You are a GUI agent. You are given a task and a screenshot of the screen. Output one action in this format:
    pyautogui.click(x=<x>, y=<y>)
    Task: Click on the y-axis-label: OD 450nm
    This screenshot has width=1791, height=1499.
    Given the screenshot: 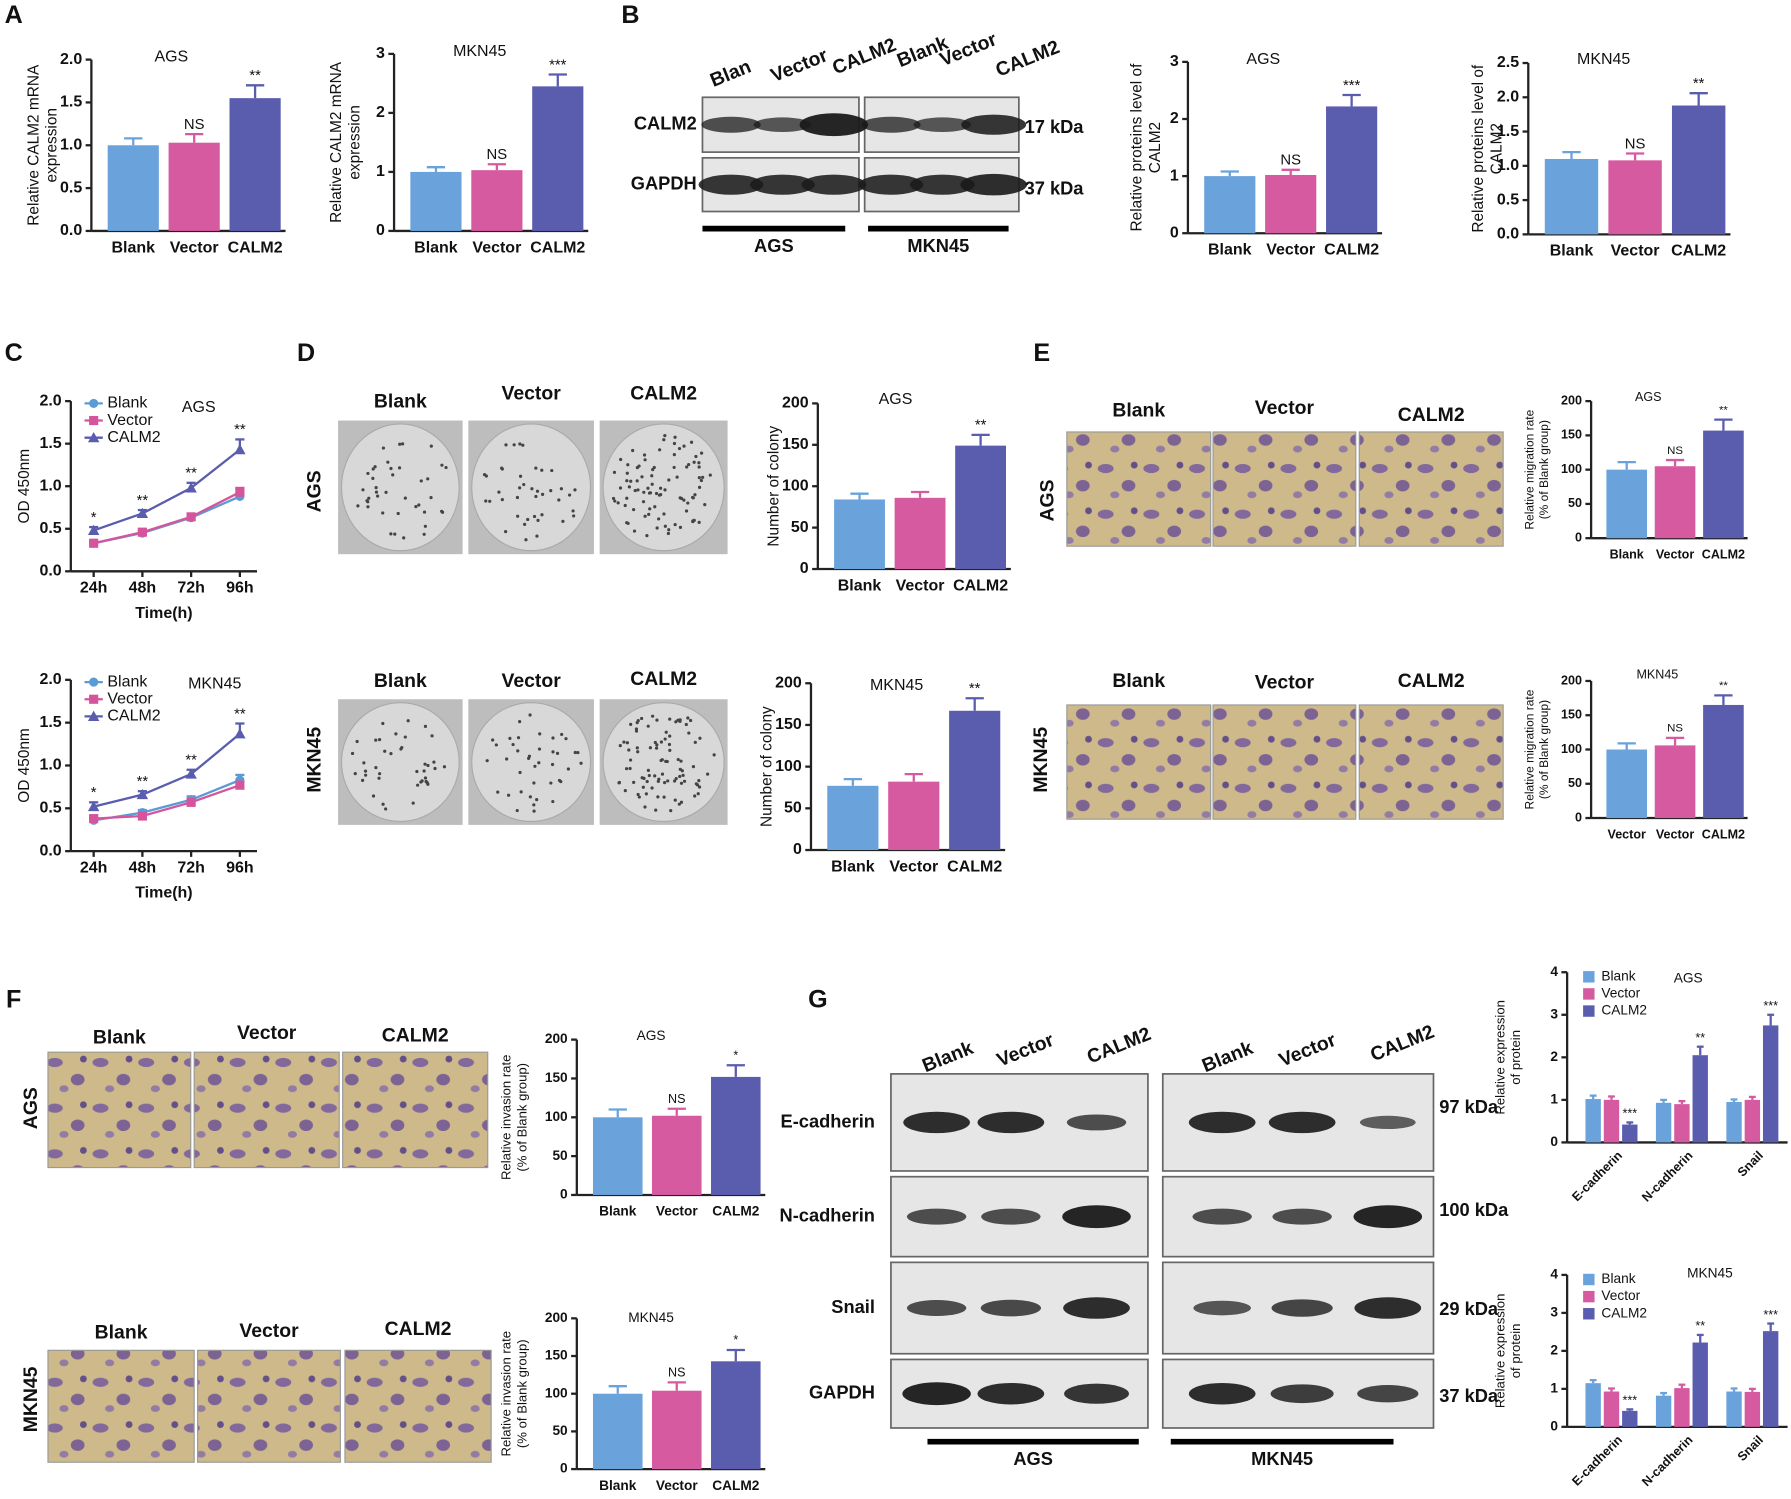 What is the action you would take?
    pyautogui.click(x=24, y=486)
    